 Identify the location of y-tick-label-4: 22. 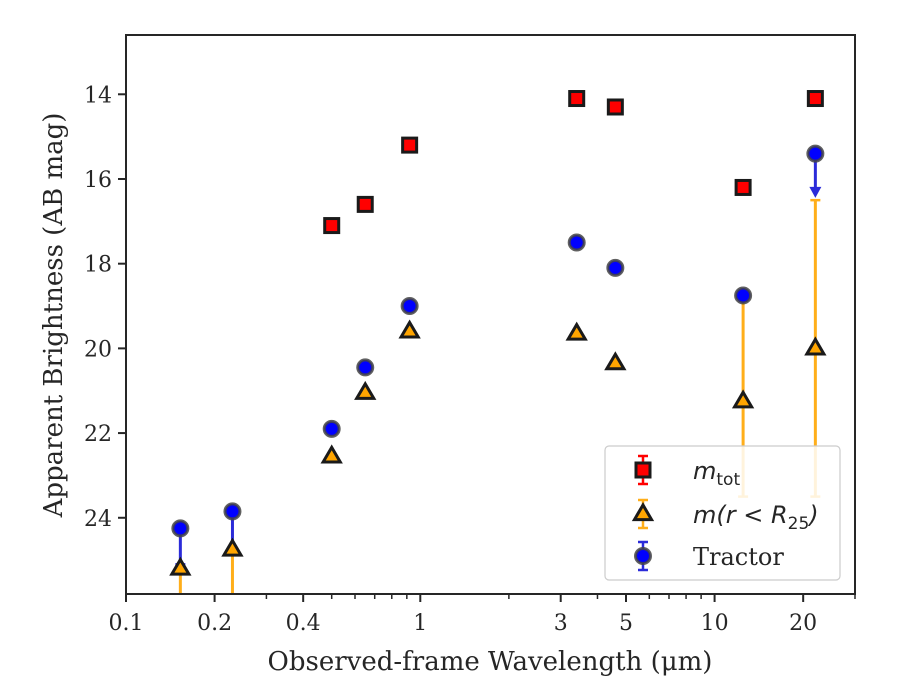
(98, 434).